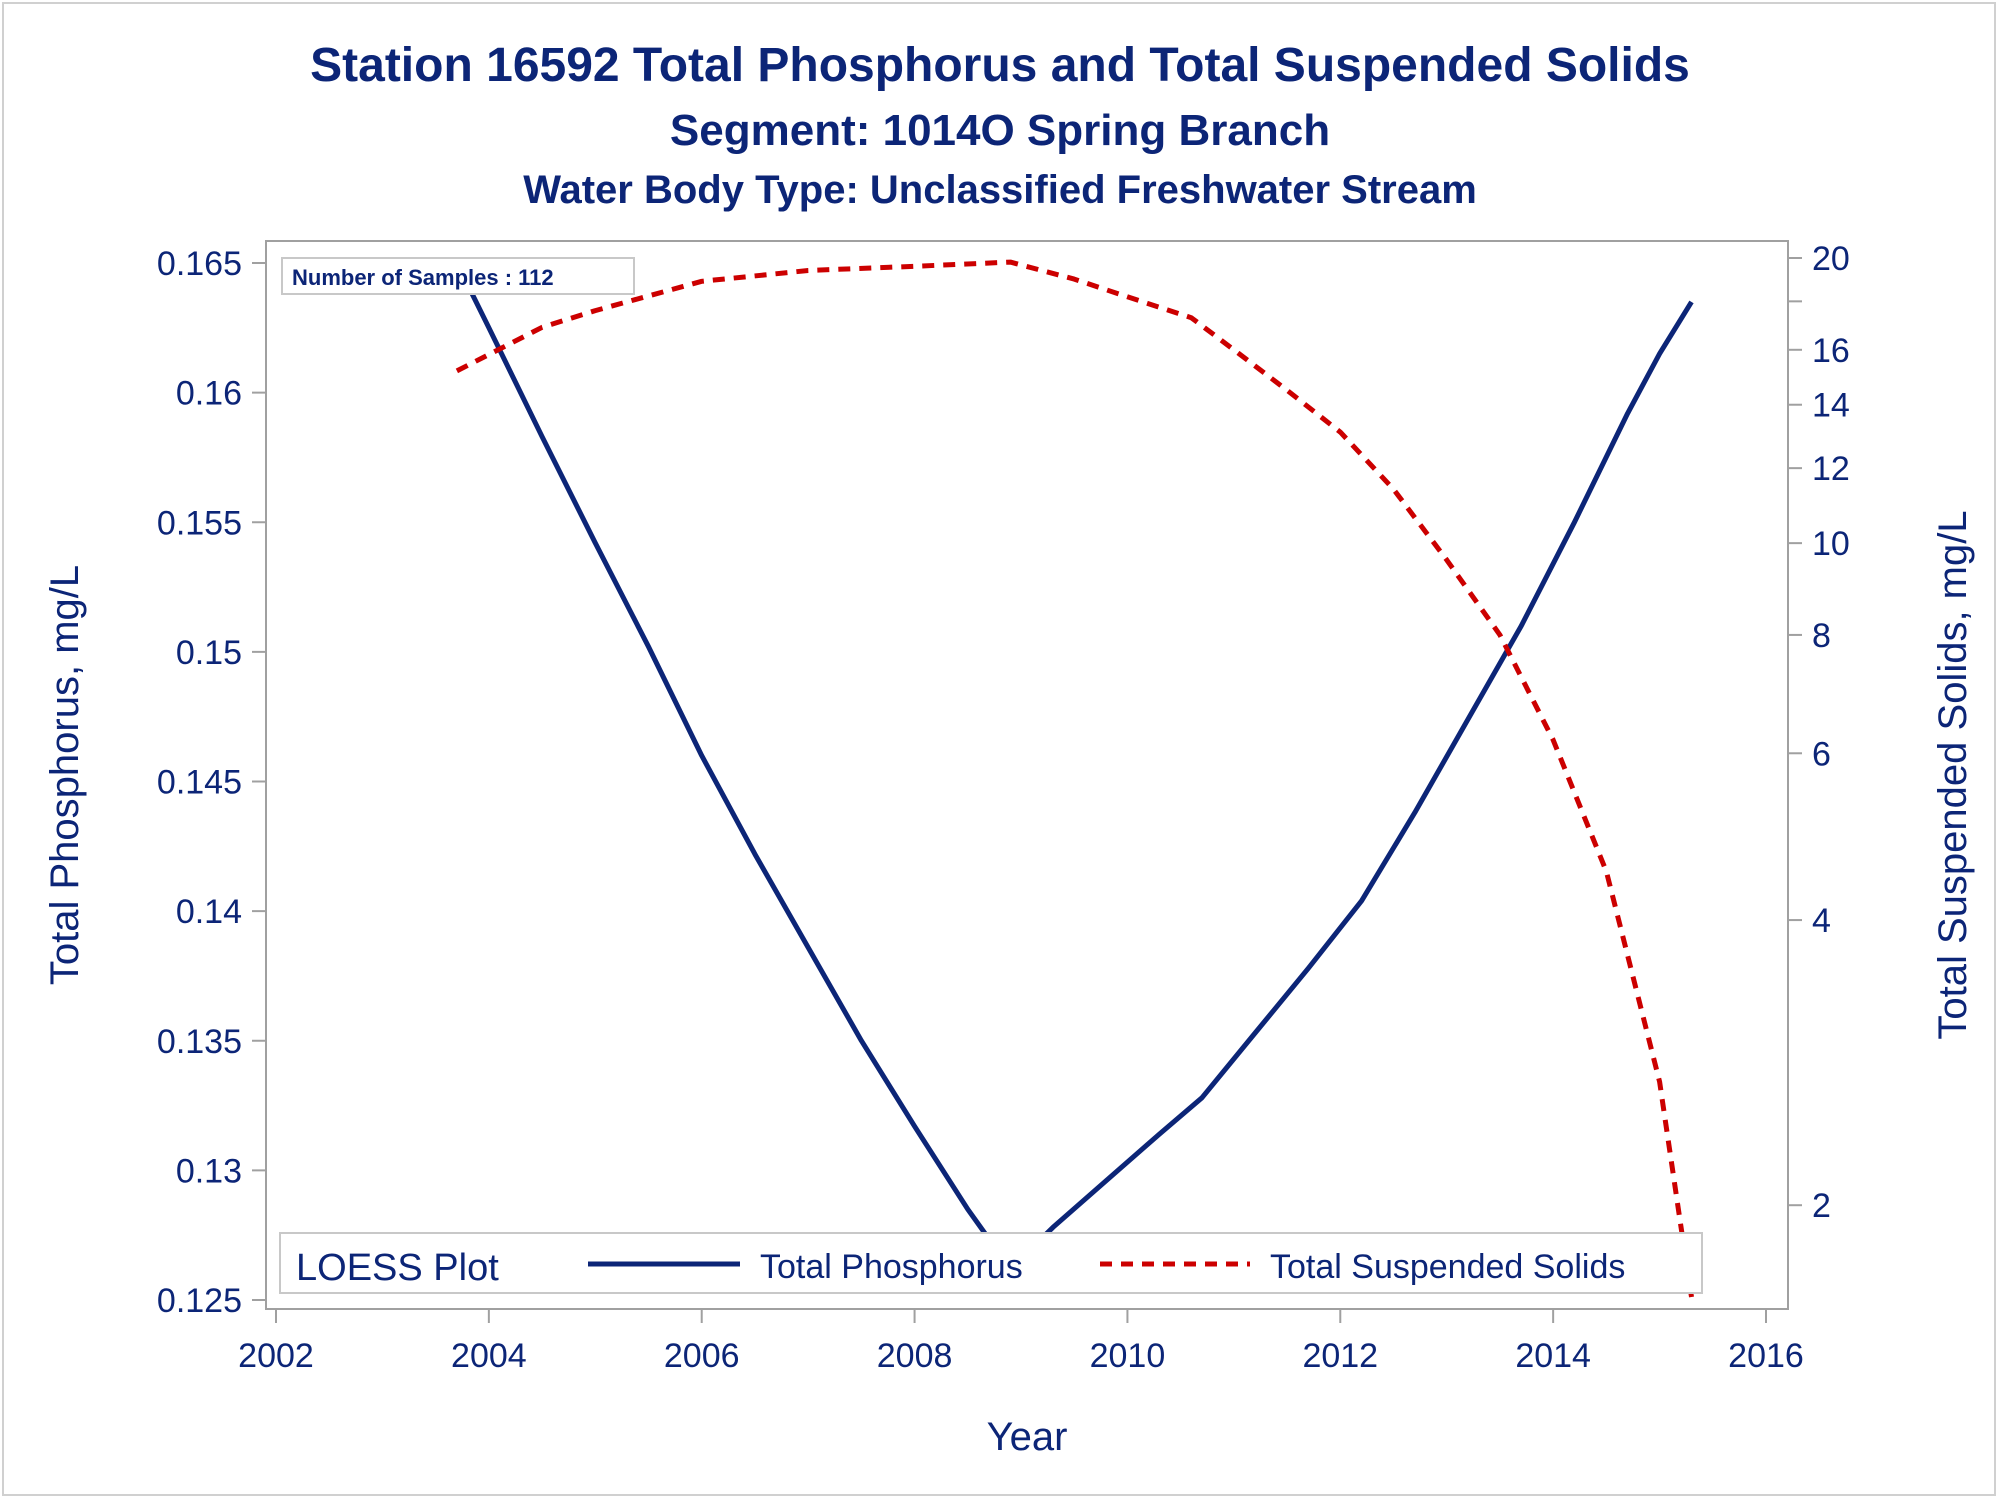  I want to click on legend, so click(991, 1263).